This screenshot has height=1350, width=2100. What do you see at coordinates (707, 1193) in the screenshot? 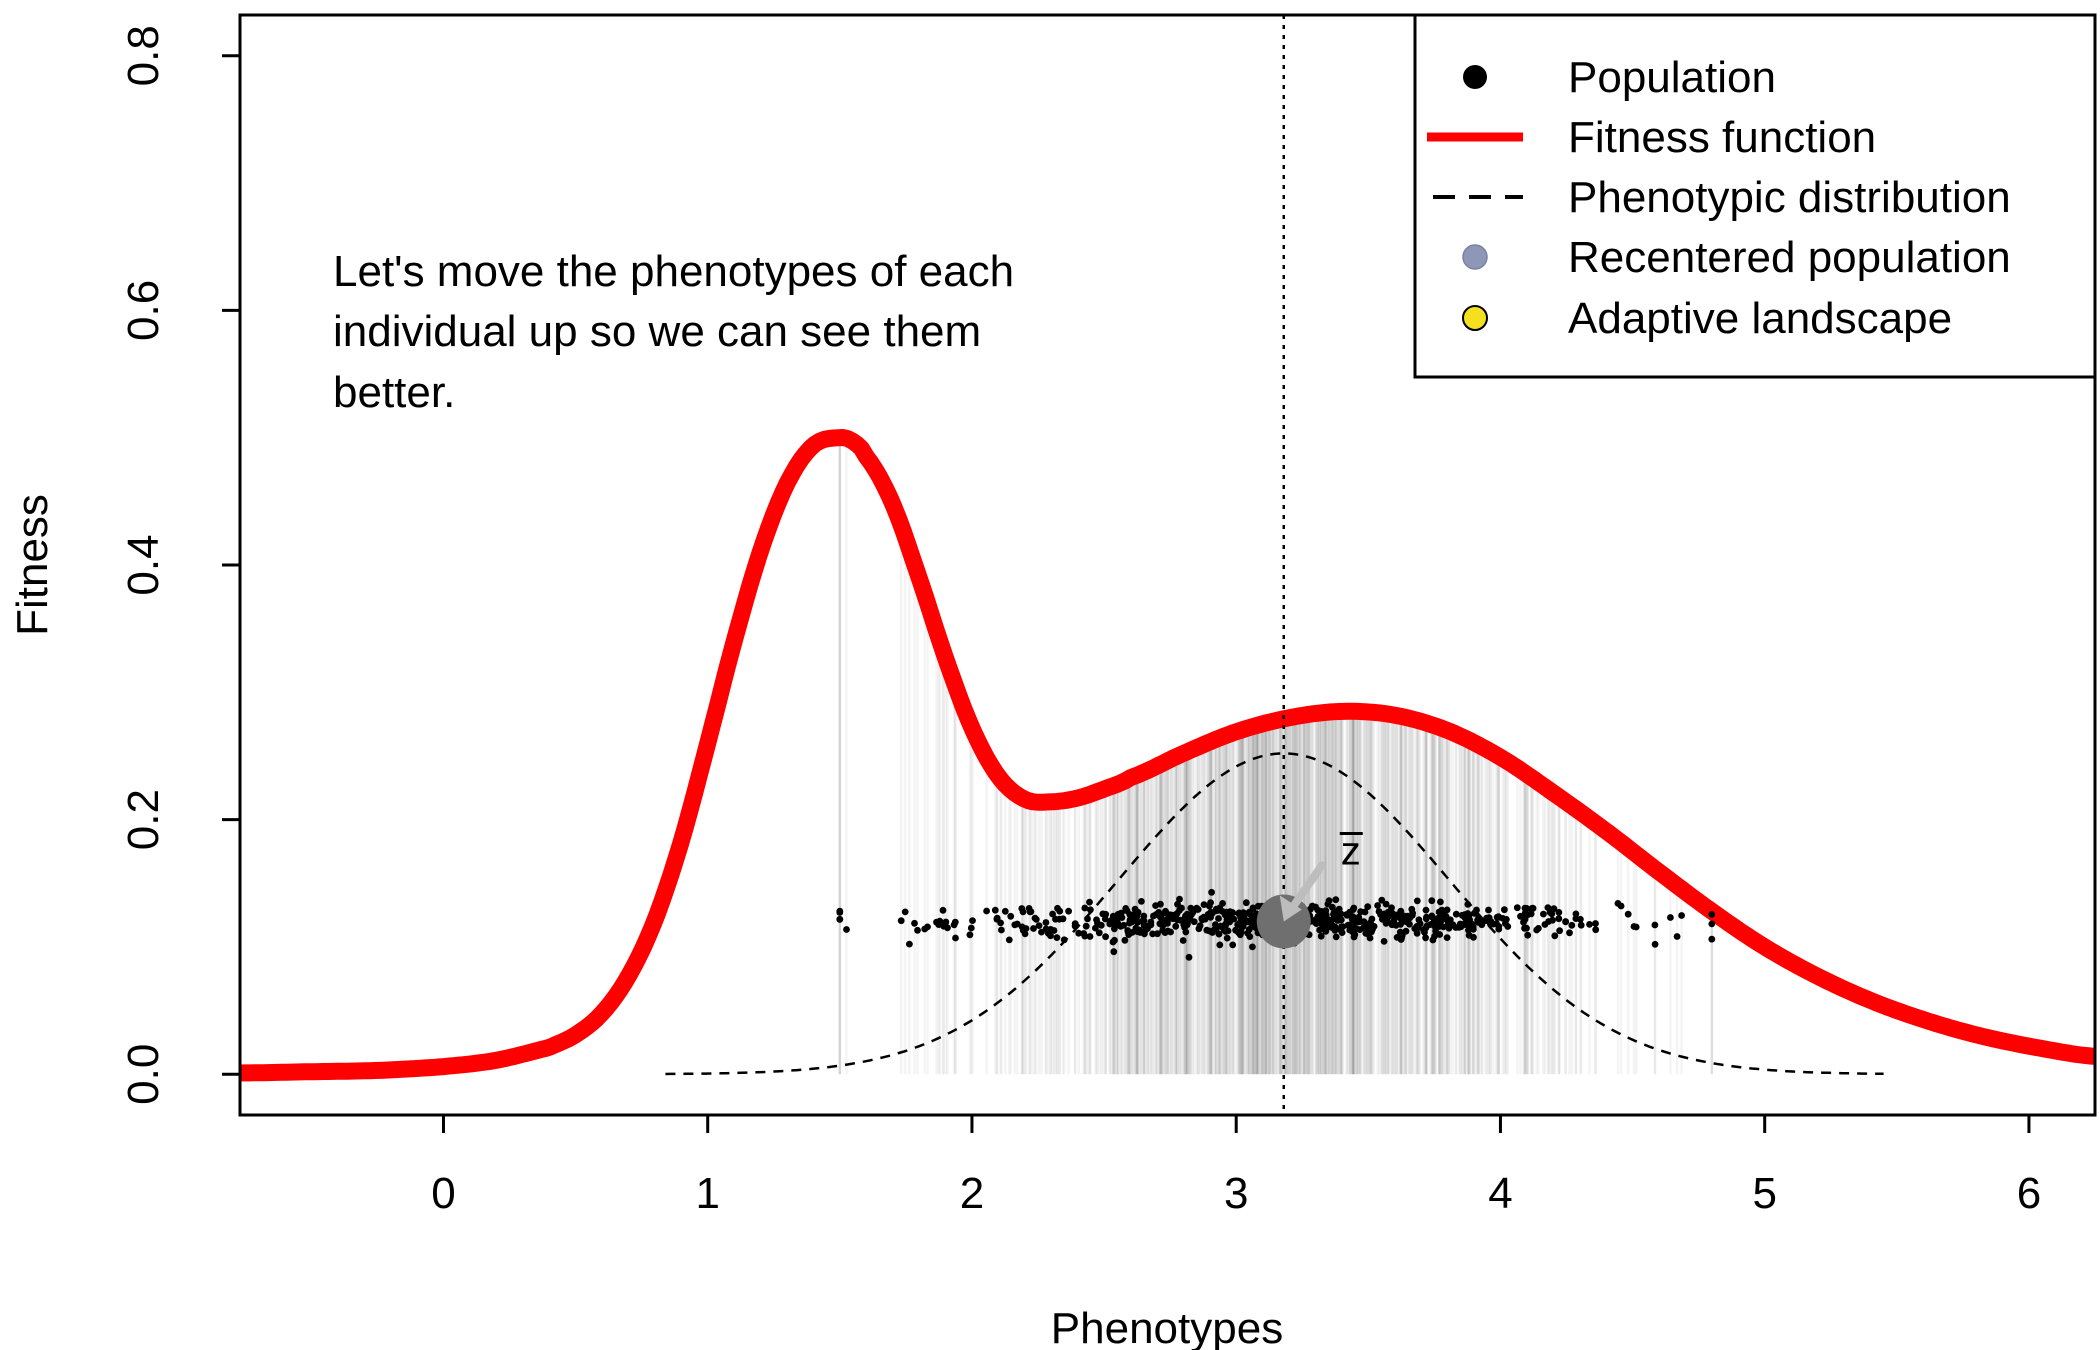
I see `x-tick-label: 1` at bounding box center [707, 1193].